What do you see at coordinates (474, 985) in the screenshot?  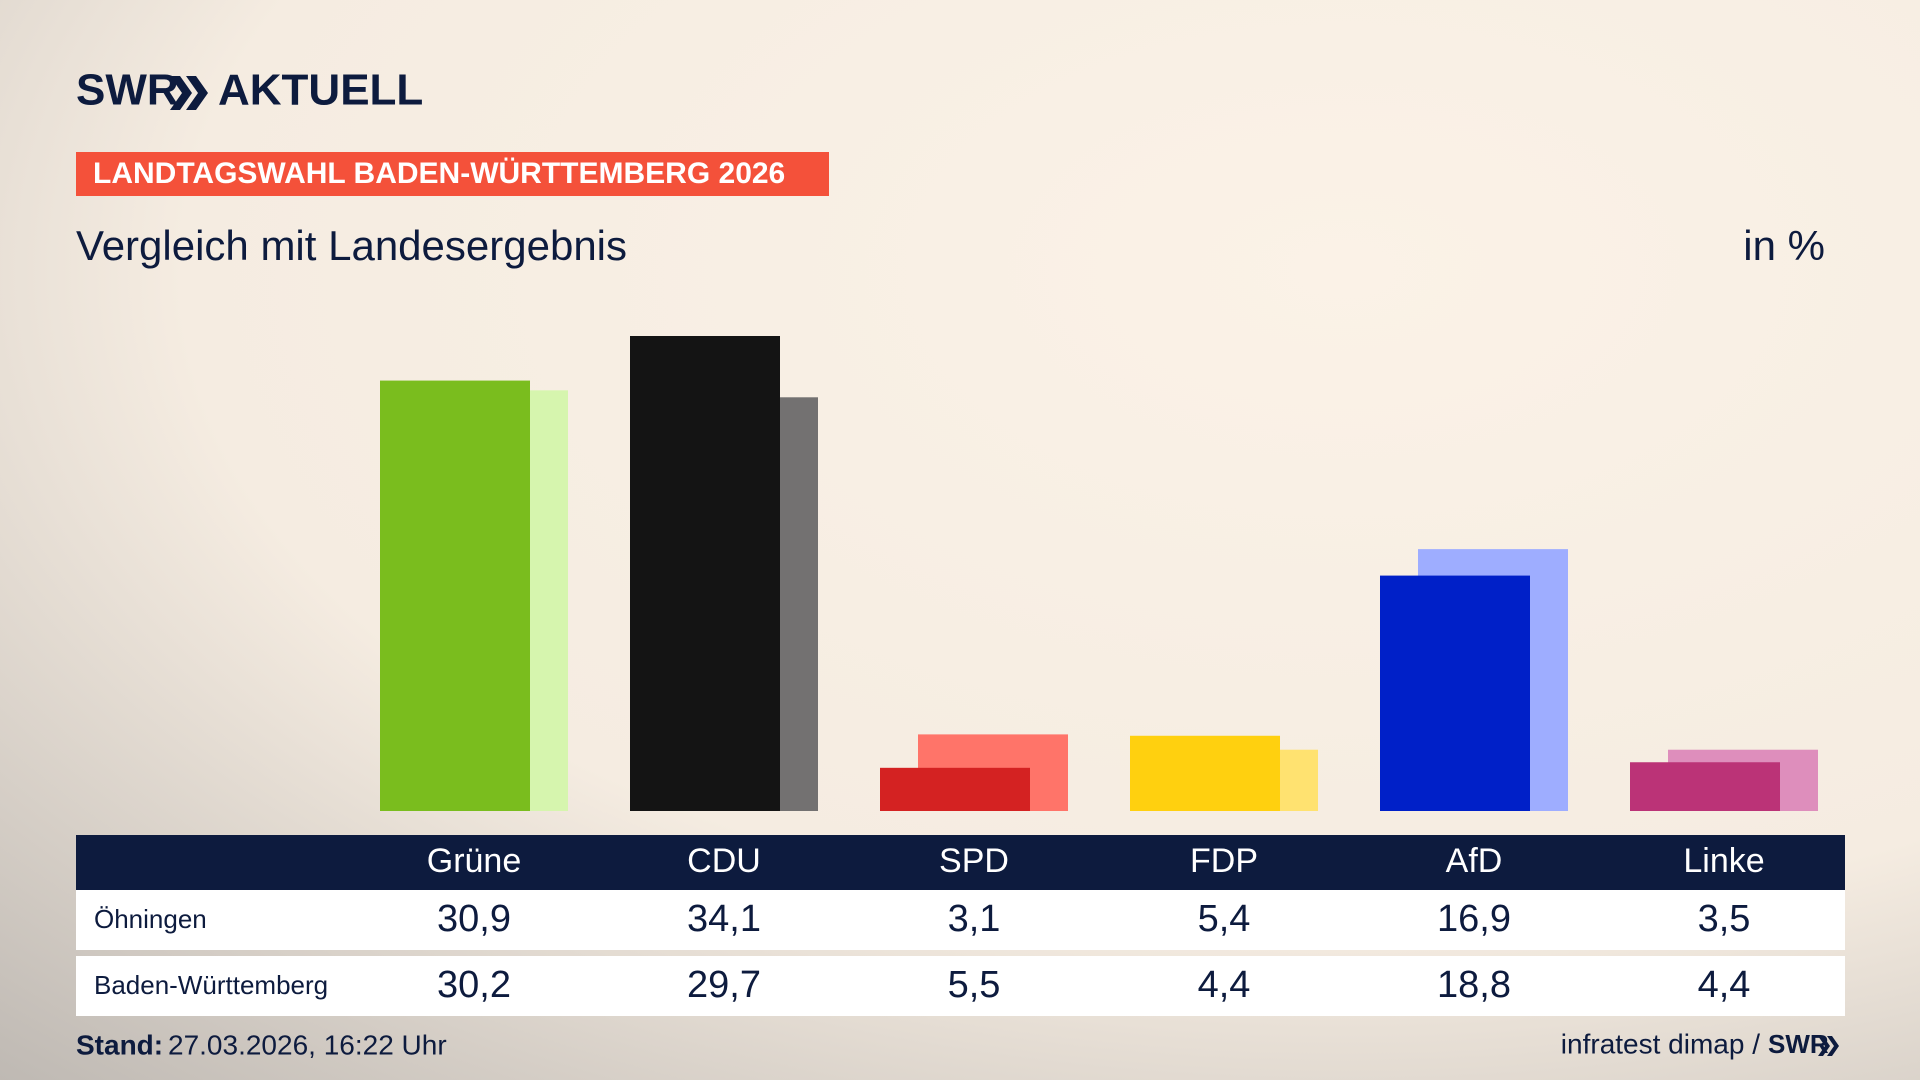 I see `value-cell: 30,2` at bounding box center [474, 985].